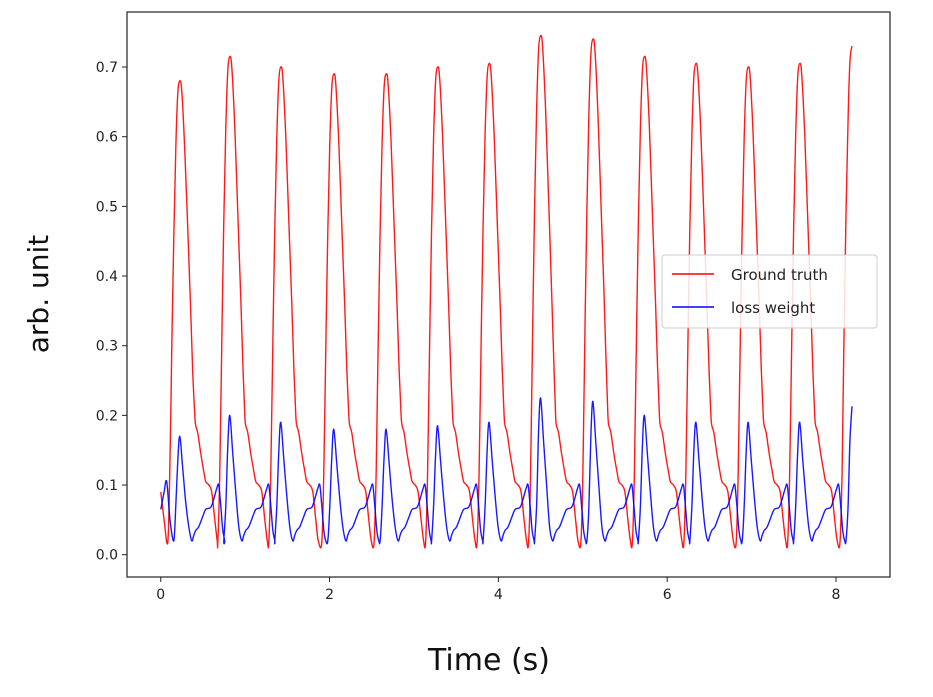 The image size is (933, 697). I want to click on y-tick-label: 0.6, so click(107, 138).